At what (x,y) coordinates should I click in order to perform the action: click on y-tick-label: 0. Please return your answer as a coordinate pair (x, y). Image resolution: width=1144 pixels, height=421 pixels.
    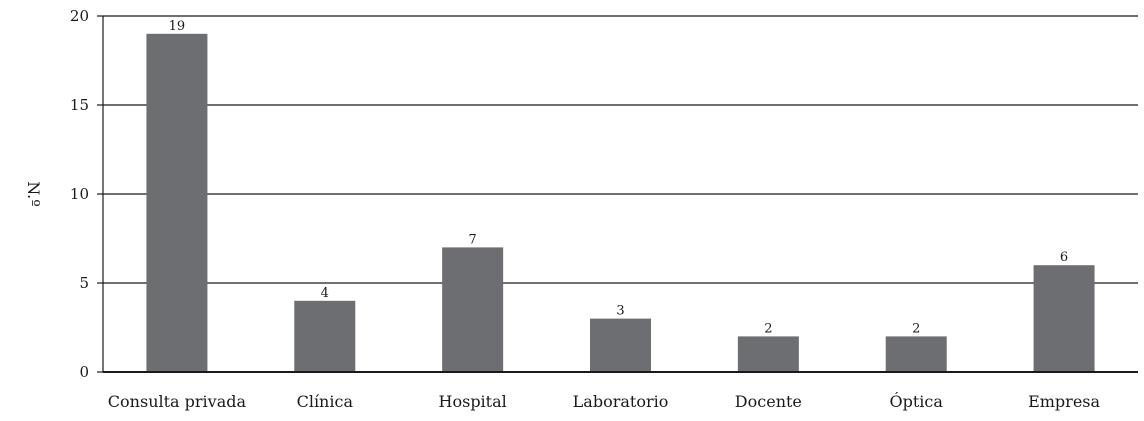
    Looking at the image, I should click on (84, 372).